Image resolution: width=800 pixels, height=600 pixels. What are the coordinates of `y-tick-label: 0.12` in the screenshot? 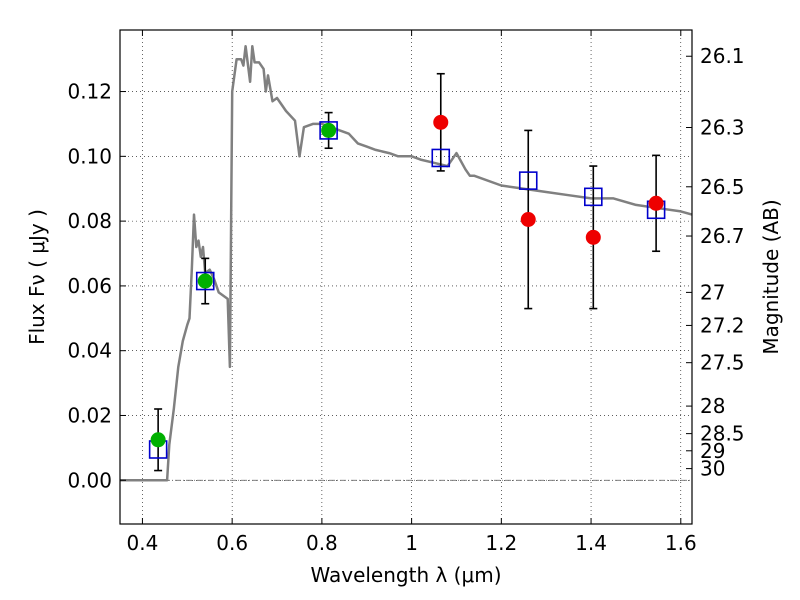 It's located at (89, 92).